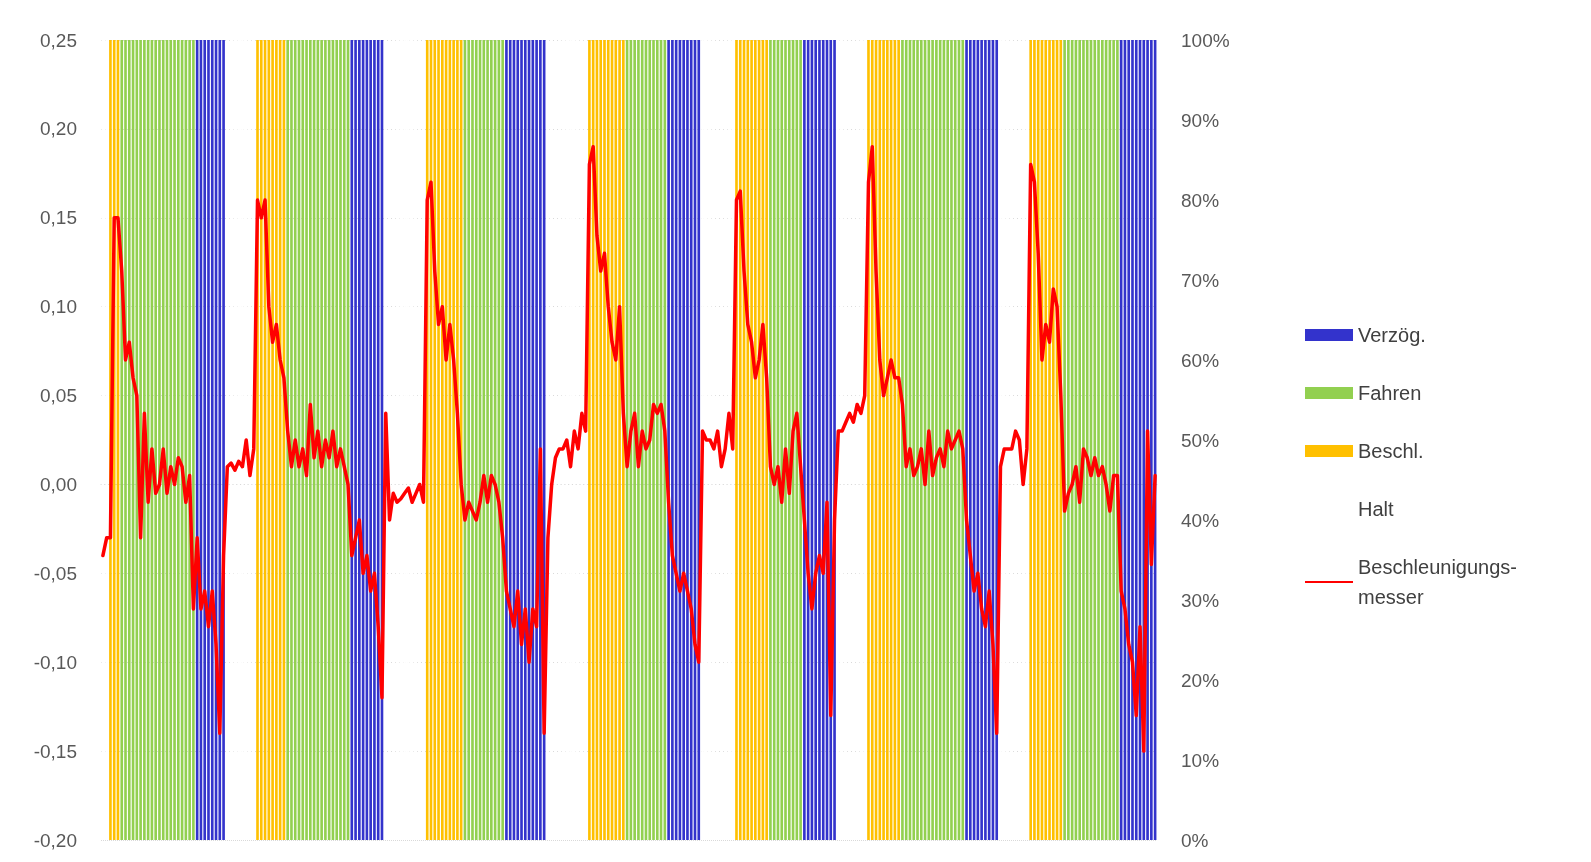 The image size is (1591, 862). I want to click on y2-tick-label: 40%, so click(1200, 520).